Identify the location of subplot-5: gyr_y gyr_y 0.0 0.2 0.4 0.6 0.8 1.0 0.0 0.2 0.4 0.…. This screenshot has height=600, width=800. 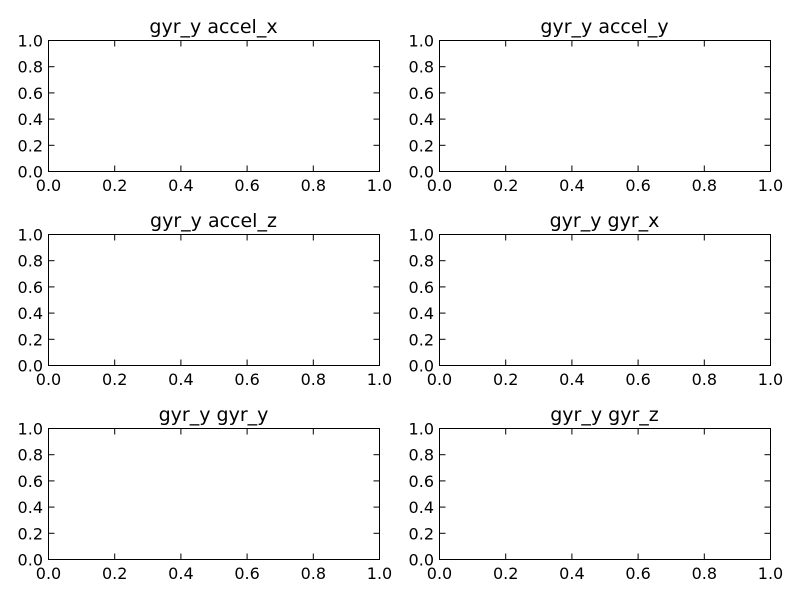
(205, 493).